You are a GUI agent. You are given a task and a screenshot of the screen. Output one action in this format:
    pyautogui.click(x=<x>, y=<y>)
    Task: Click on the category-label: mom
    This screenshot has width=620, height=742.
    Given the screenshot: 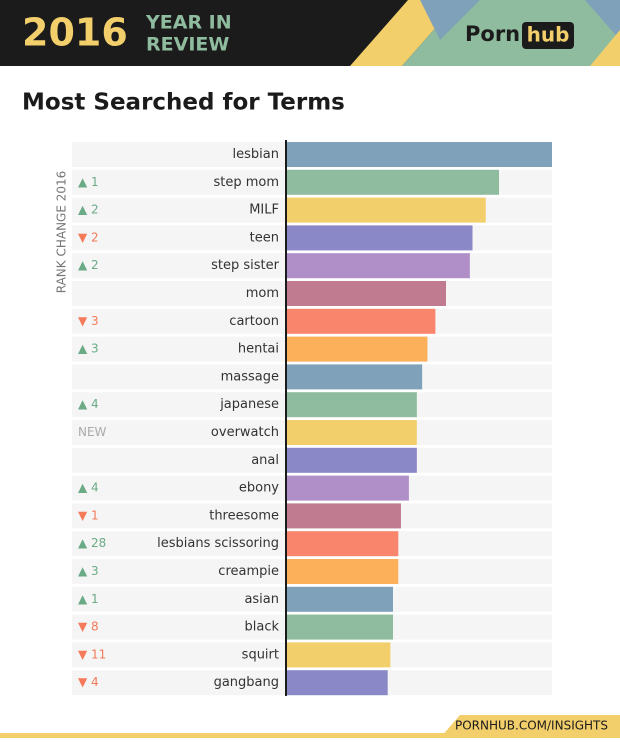 What is the action you would take?
    pyautogui.click(x=262, y=293)
    